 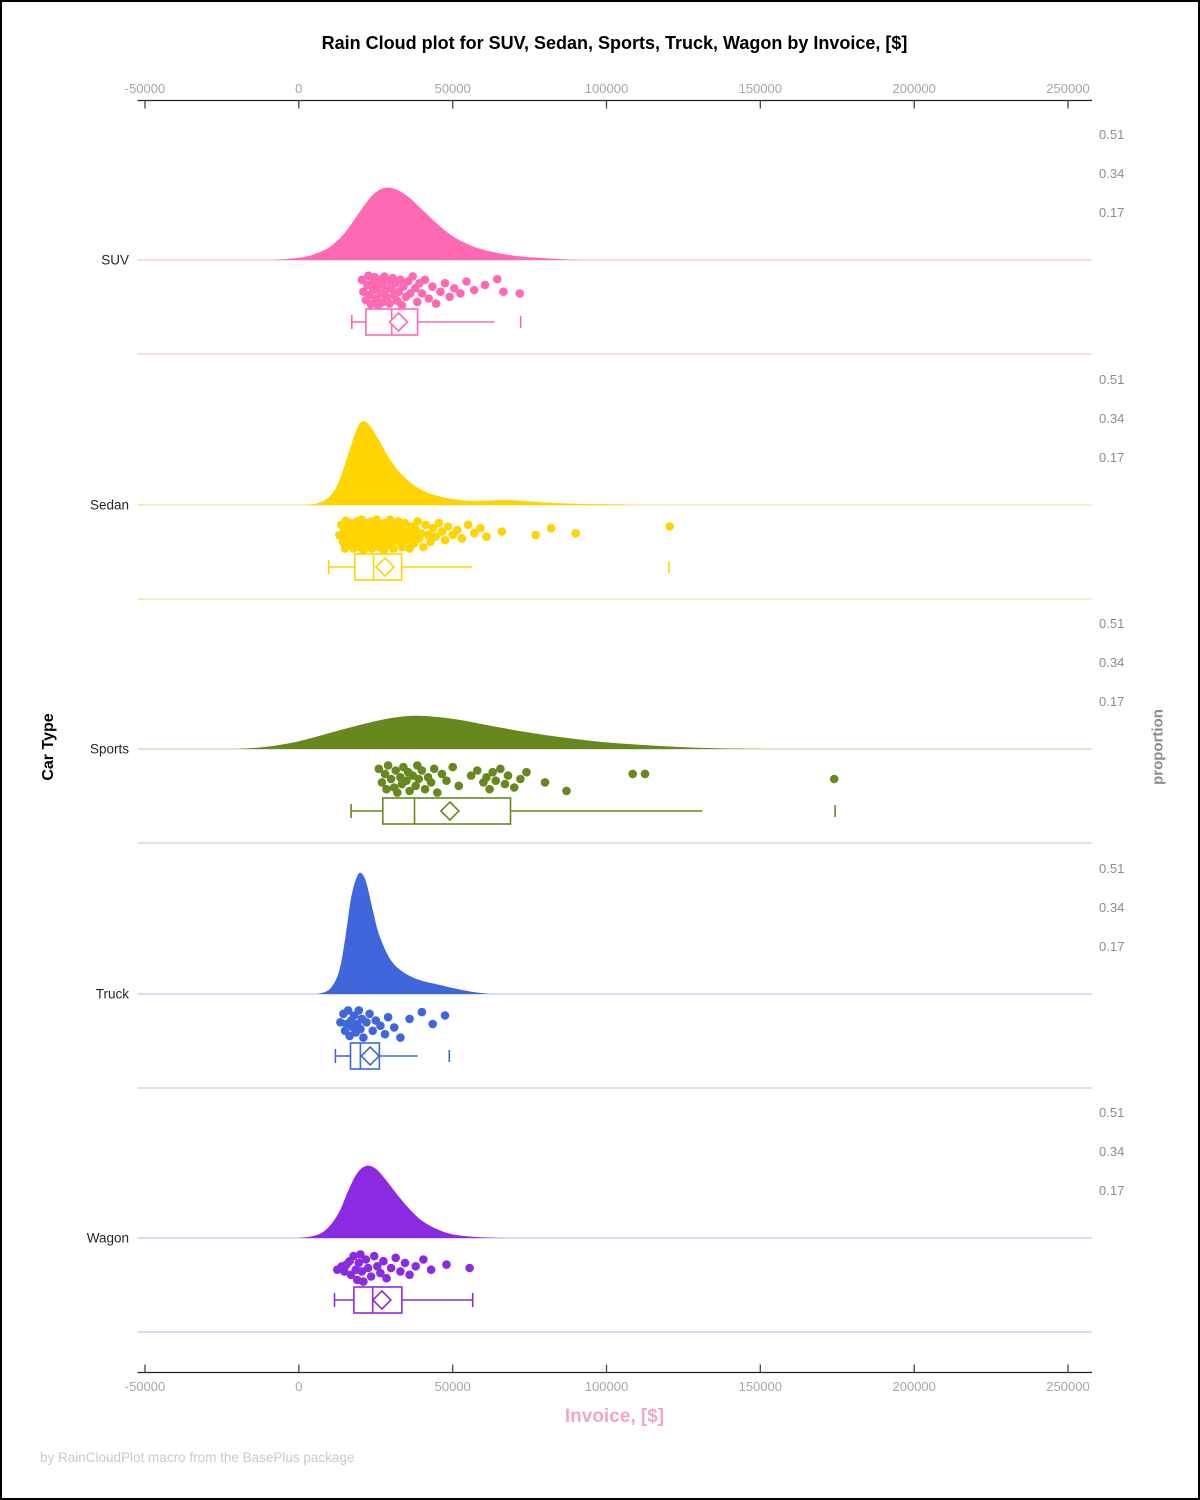 I want to click on panel-Wagon: 0.51 0.34 0.17 Wagon, so click(x=605, y=1219).